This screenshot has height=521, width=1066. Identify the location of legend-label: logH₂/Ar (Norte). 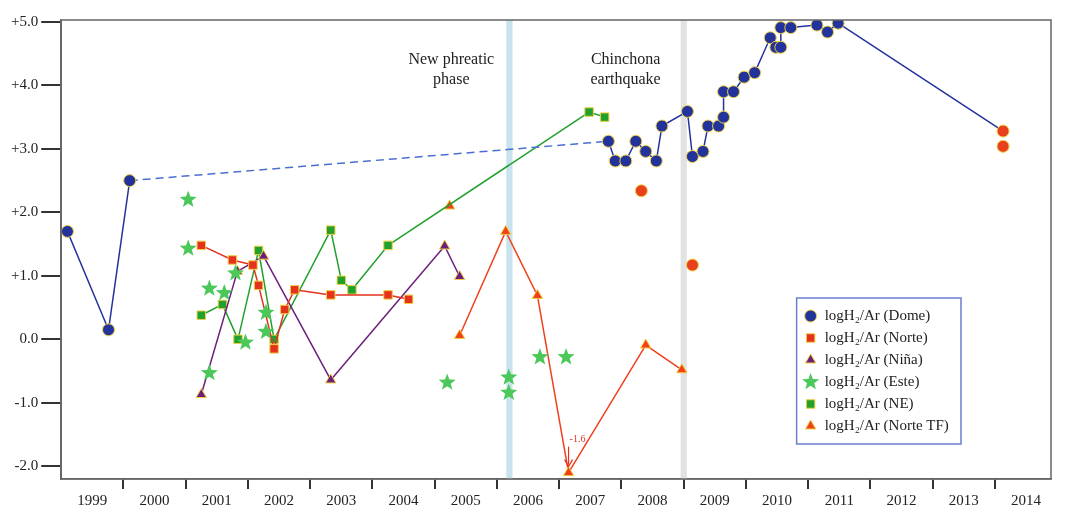
(876, 337).